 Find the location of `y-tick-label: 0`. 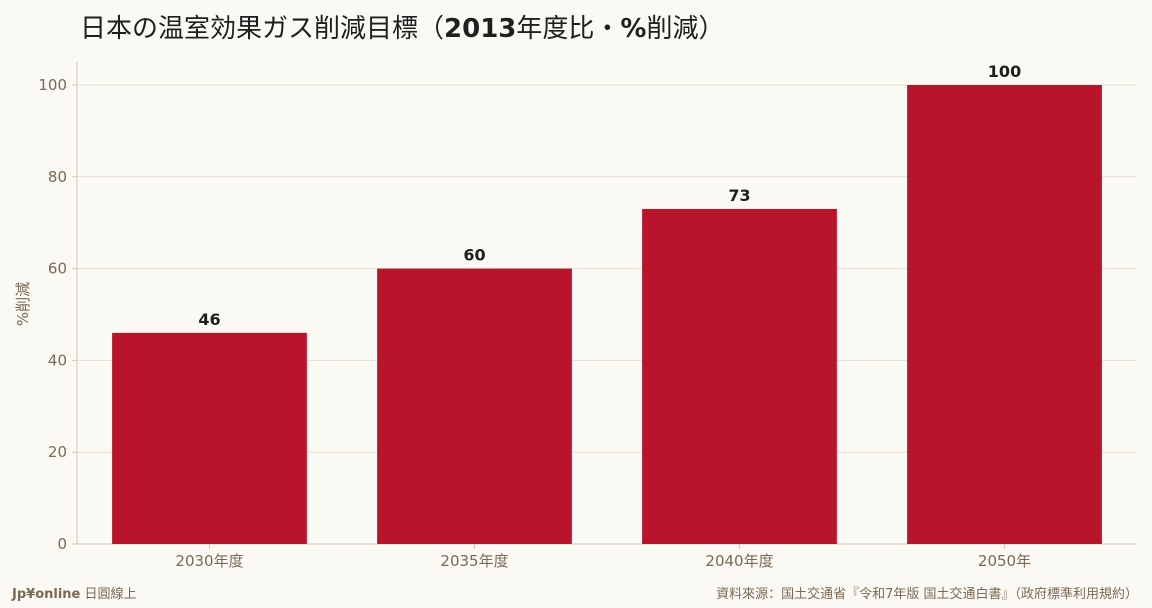

y-tick-label: 0 is located at coordinates (62, 544).